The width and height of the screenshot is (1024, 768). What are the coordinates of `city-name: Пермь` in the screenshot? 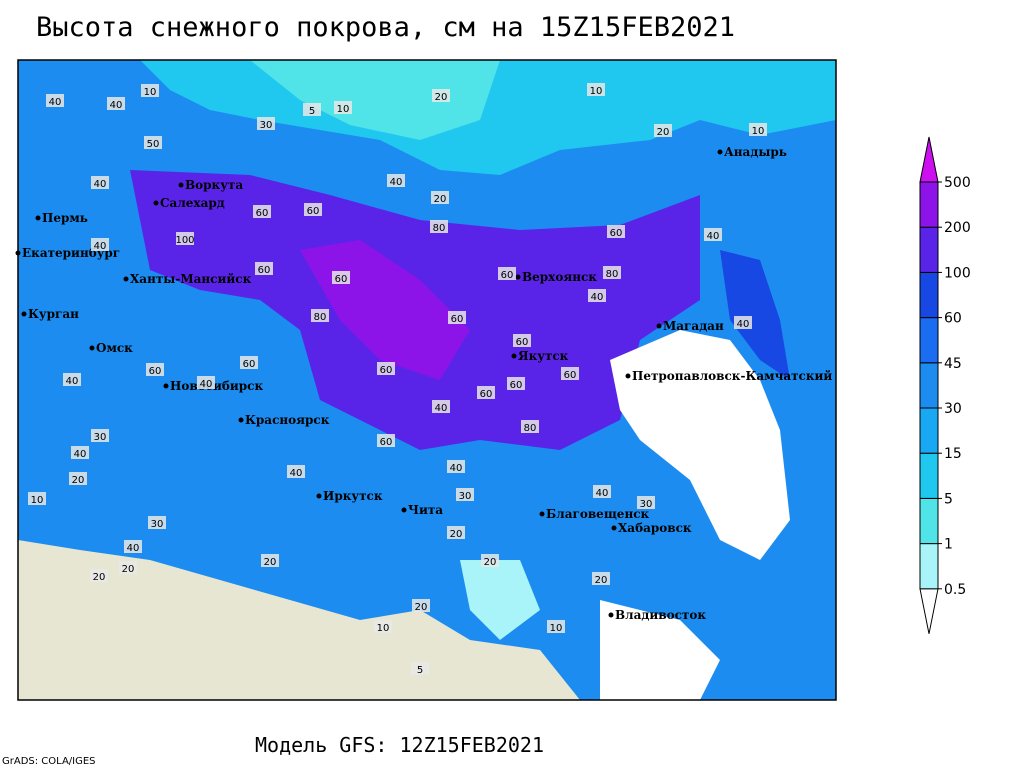 It's located at (65, 218).